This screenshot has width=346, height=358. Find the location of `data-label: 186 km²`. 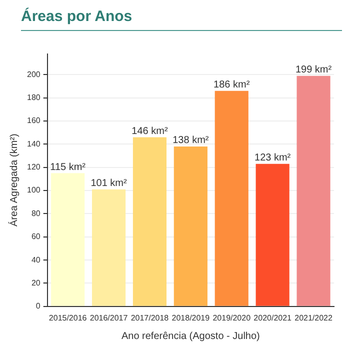

data-label: 186 km² is located at coordinates (232, 85).